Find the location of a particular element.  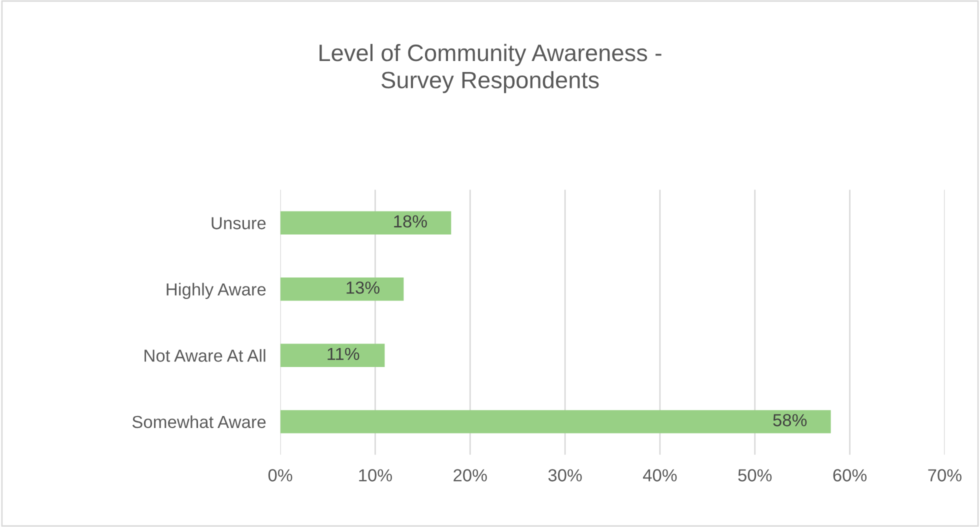

x-tick-label: 20% is located at coordinates (470, 475).